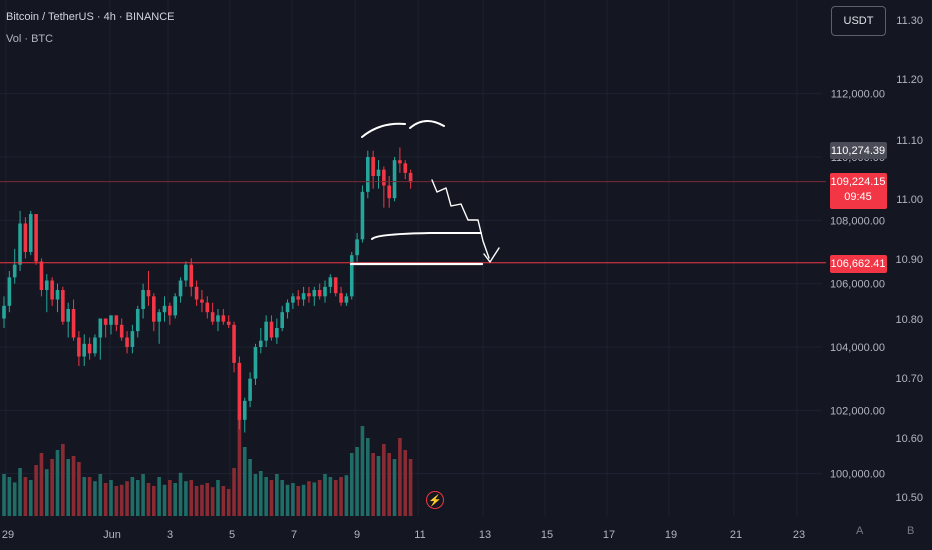  I want to click on level-price-label-text: 106,662.41, so click(857, 264).